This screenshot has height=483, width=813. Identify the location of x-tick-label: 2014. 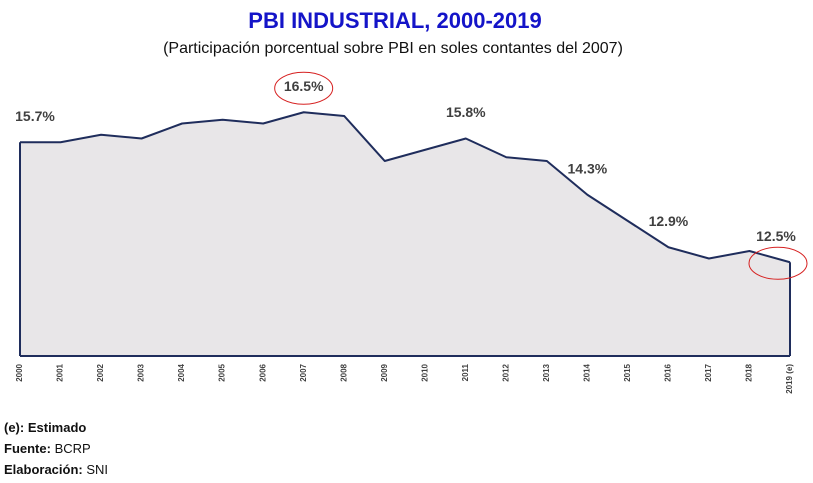
(586, 372).